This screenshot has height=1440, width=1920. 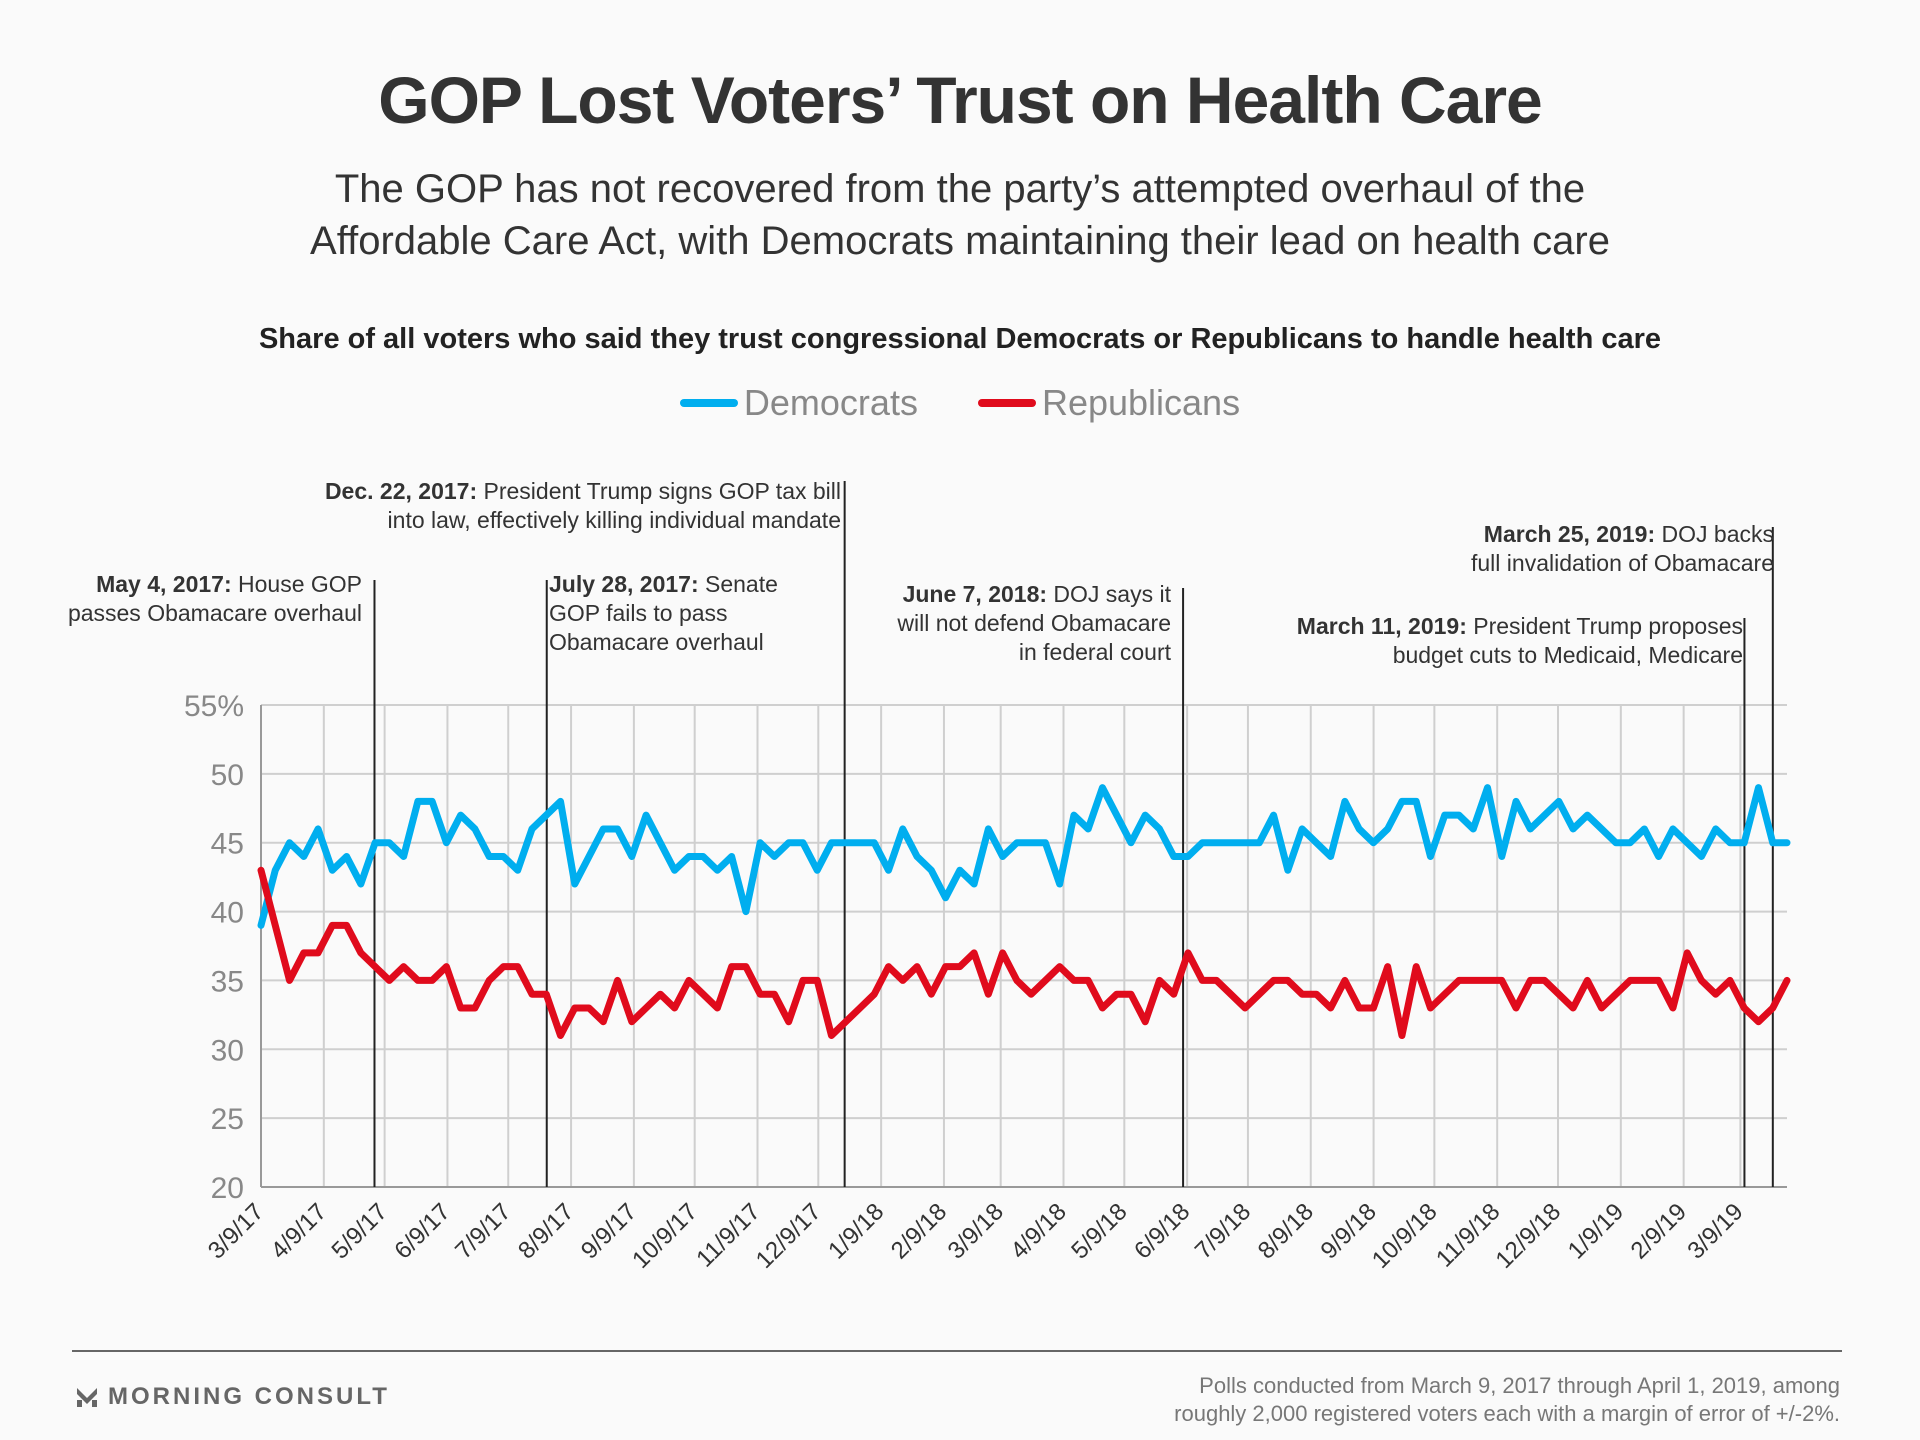 I want to click on morning-consult-m-icon, so click(x=87, y=1397).